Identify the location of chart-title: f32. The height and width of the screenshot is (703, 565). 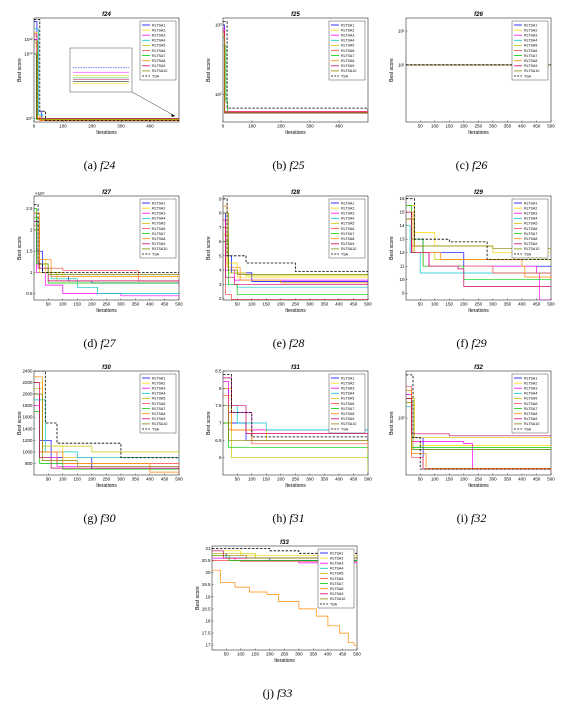
(478, 368).